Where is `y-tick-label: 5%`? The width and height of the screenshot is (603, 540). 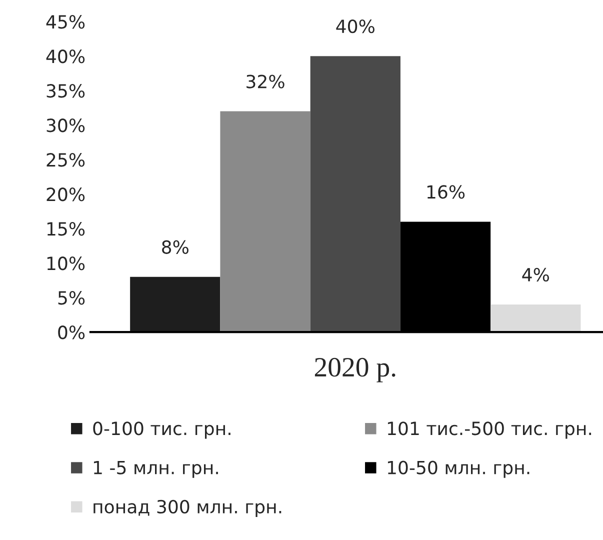
y-tick-label: 5% is located at coordinates (71, 298).